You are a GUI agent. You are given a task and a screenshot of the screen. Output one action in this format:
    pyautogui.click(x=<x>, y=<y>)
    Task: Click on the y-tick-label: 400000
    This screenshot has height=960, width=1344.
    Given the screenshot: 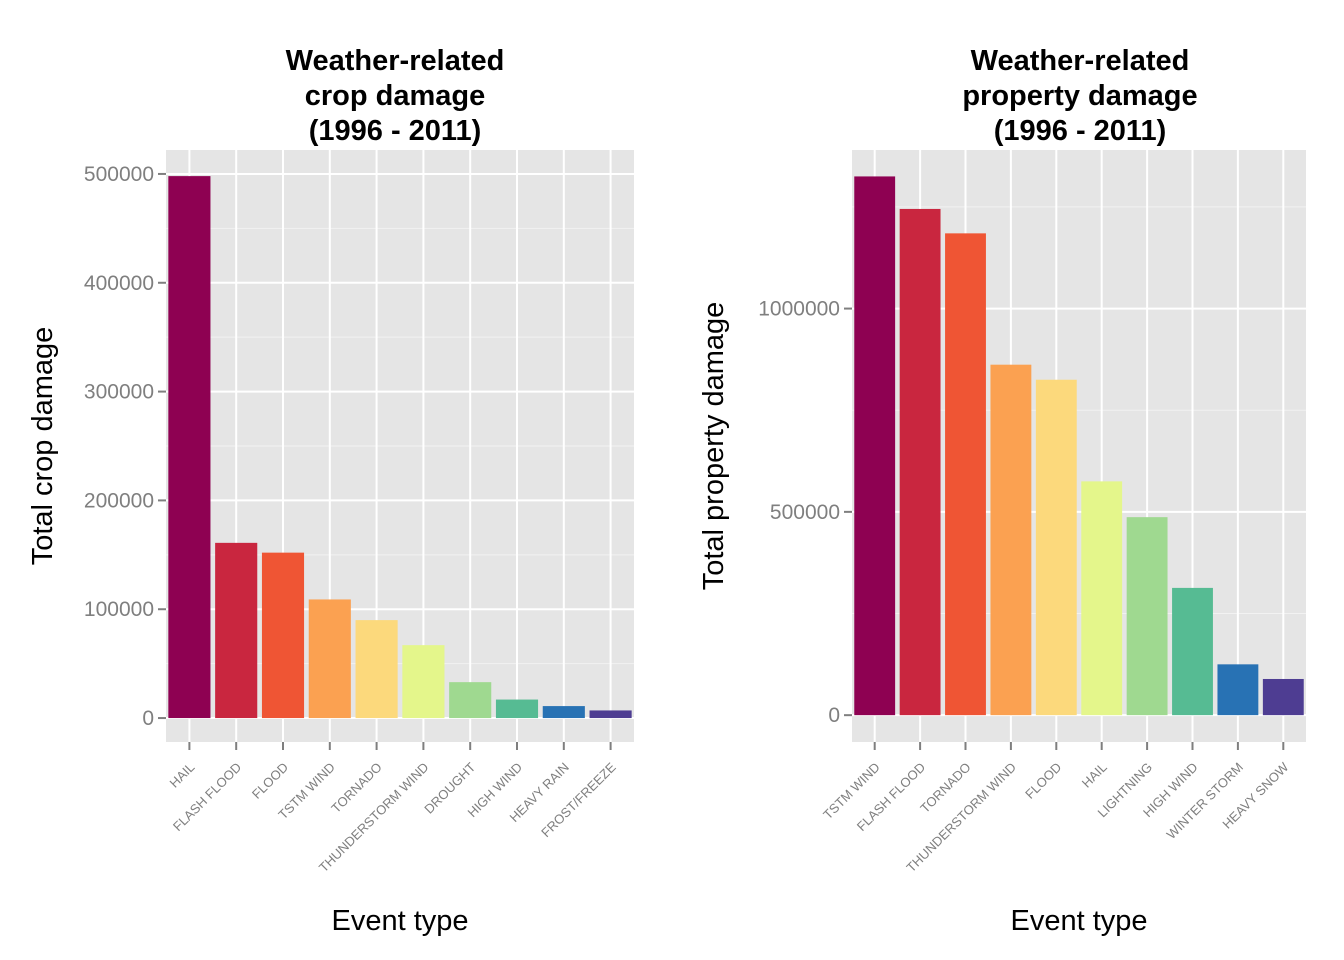 What is the action you would take?
    pyautogui.click(x=119, y=283)
    